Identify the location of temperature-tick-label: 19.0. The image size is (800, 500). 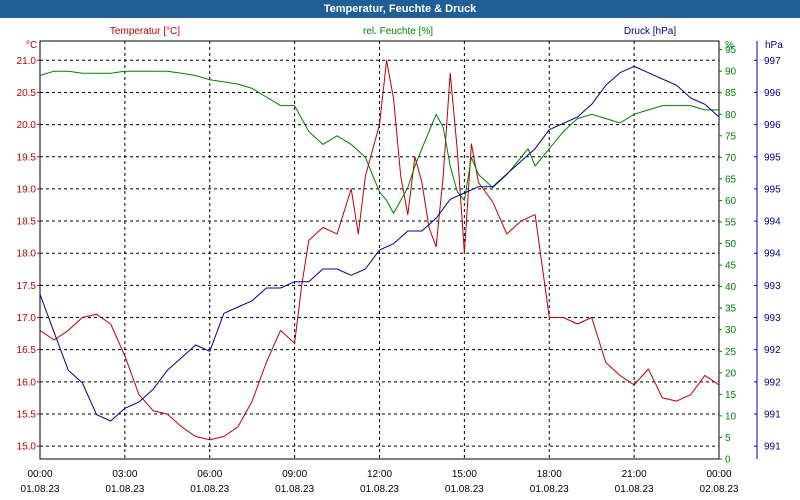
(27, 189).